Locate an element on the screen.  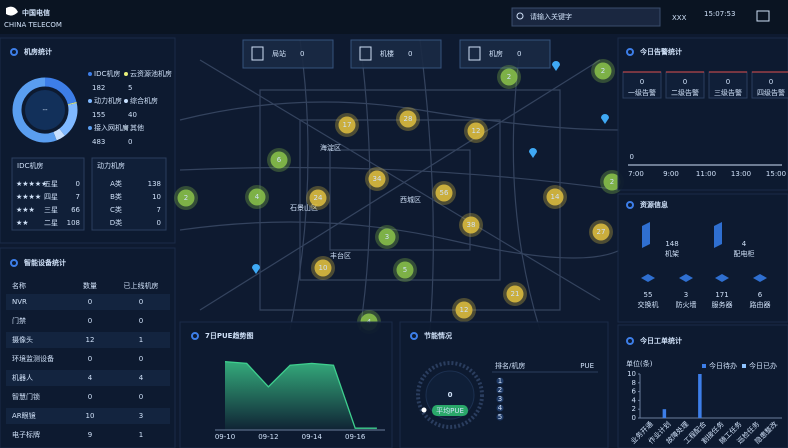
row-label: 三星 is located at coordinates (51, 210).